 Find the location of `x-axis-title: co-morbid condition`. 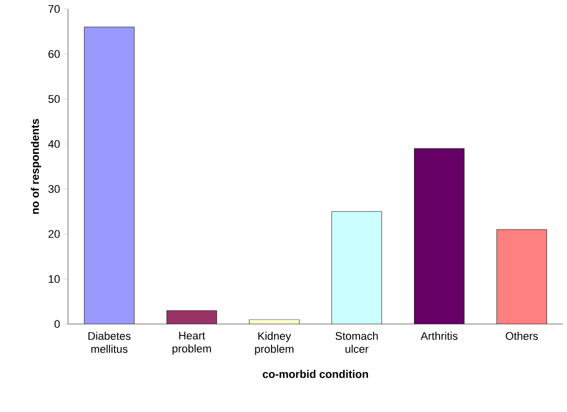

x-axis-title: co-morbid condition is located at coordinates (315, 374).